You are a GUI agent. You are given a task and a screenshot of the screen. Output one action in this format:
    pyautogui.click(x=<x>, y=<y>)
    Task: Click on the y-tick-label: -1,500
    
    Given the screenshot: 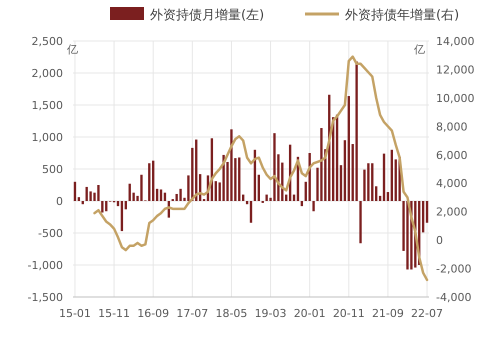 What is the action you would take?
    pyautogui.click(x=45, y=297)
    